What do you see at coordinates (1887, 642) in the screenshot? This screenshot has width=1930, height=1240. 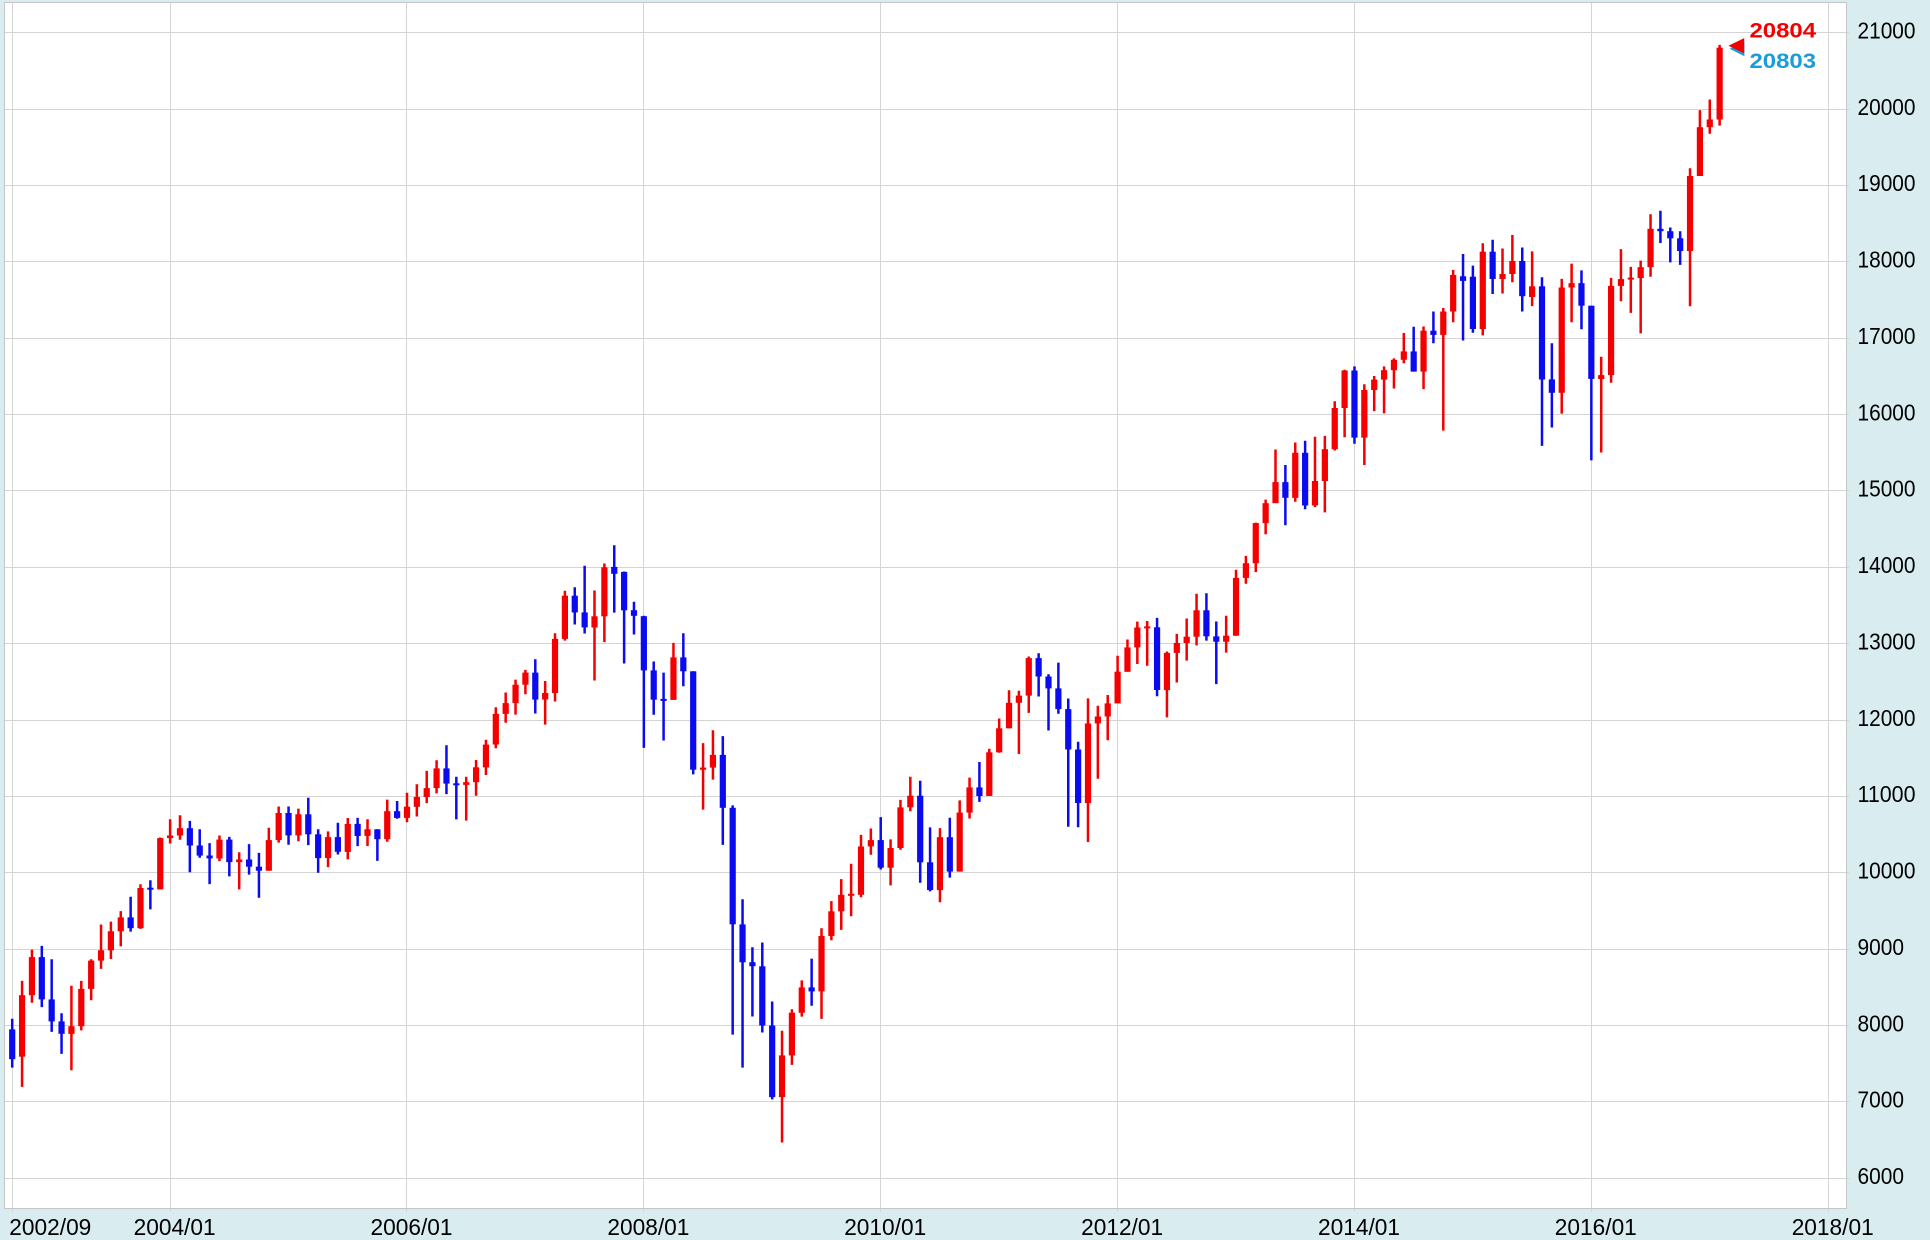 I see `svg-text: 13000` at bounding box center [1887, 642].